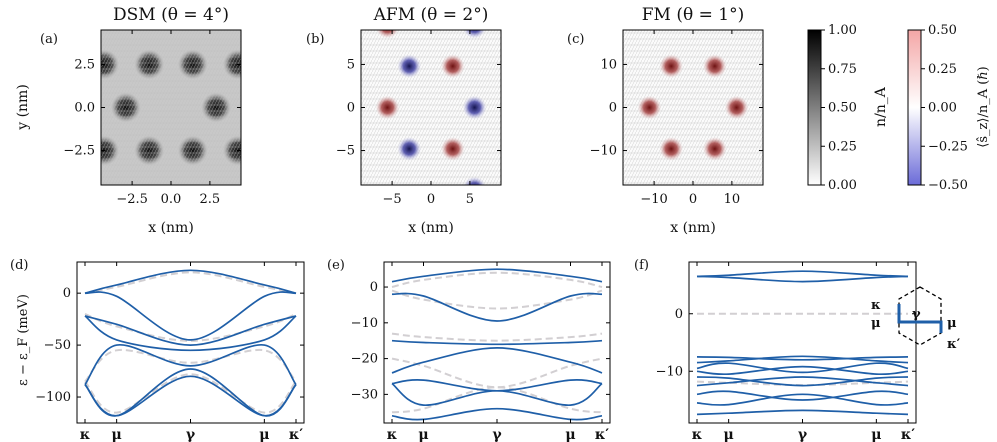 The width and height of the screenshot is (997, 442). Describe the element at coordinates (575, 39) in the screenshot. I see `panel-c-tag: (c)` at that location.